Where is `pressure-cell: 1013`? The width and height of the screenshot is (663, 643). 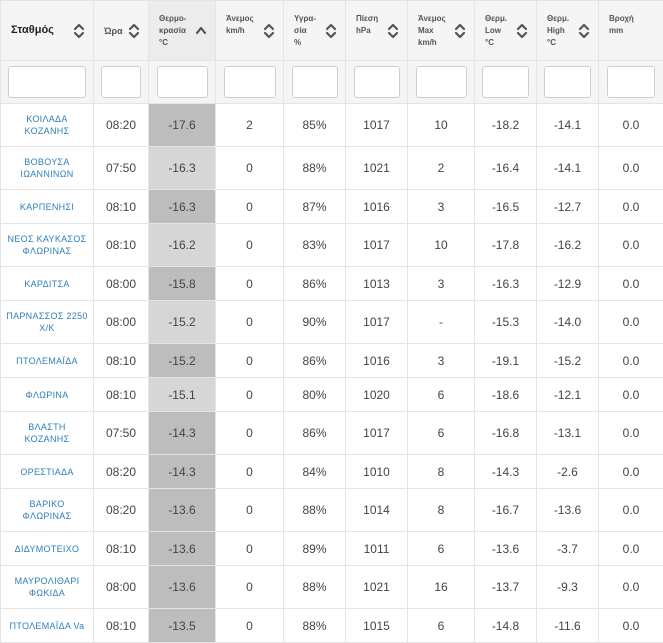 pressure-cell: 1013 is located at coordinates (377, 284).